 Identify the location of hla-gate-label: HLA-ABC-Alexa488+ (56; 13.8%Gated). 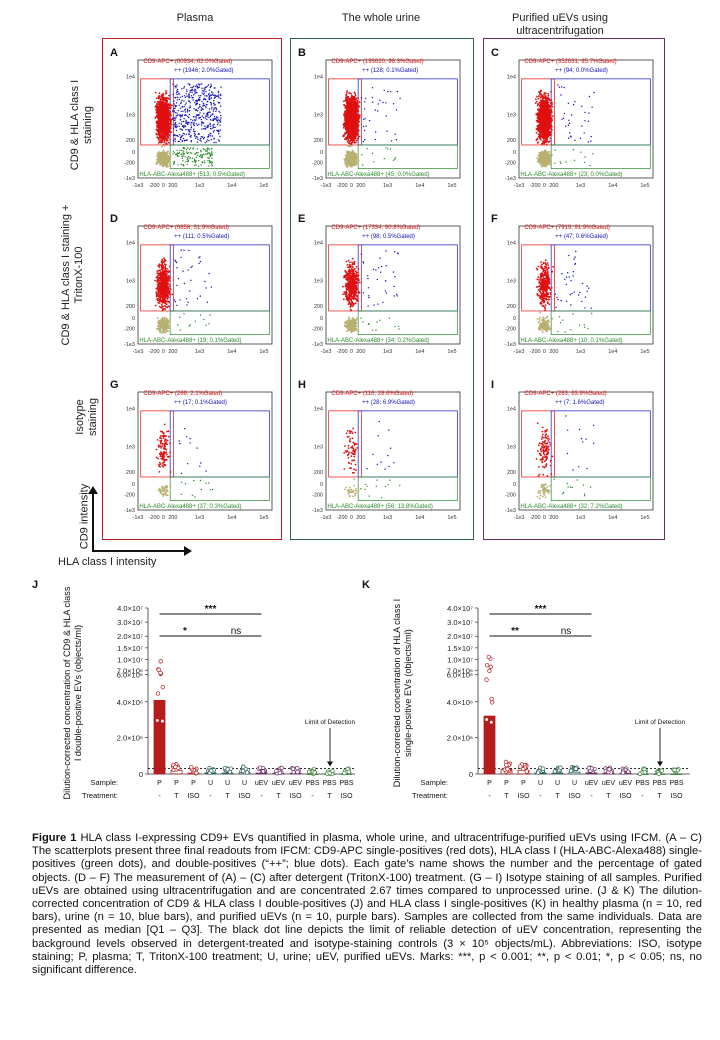
(380, 507).